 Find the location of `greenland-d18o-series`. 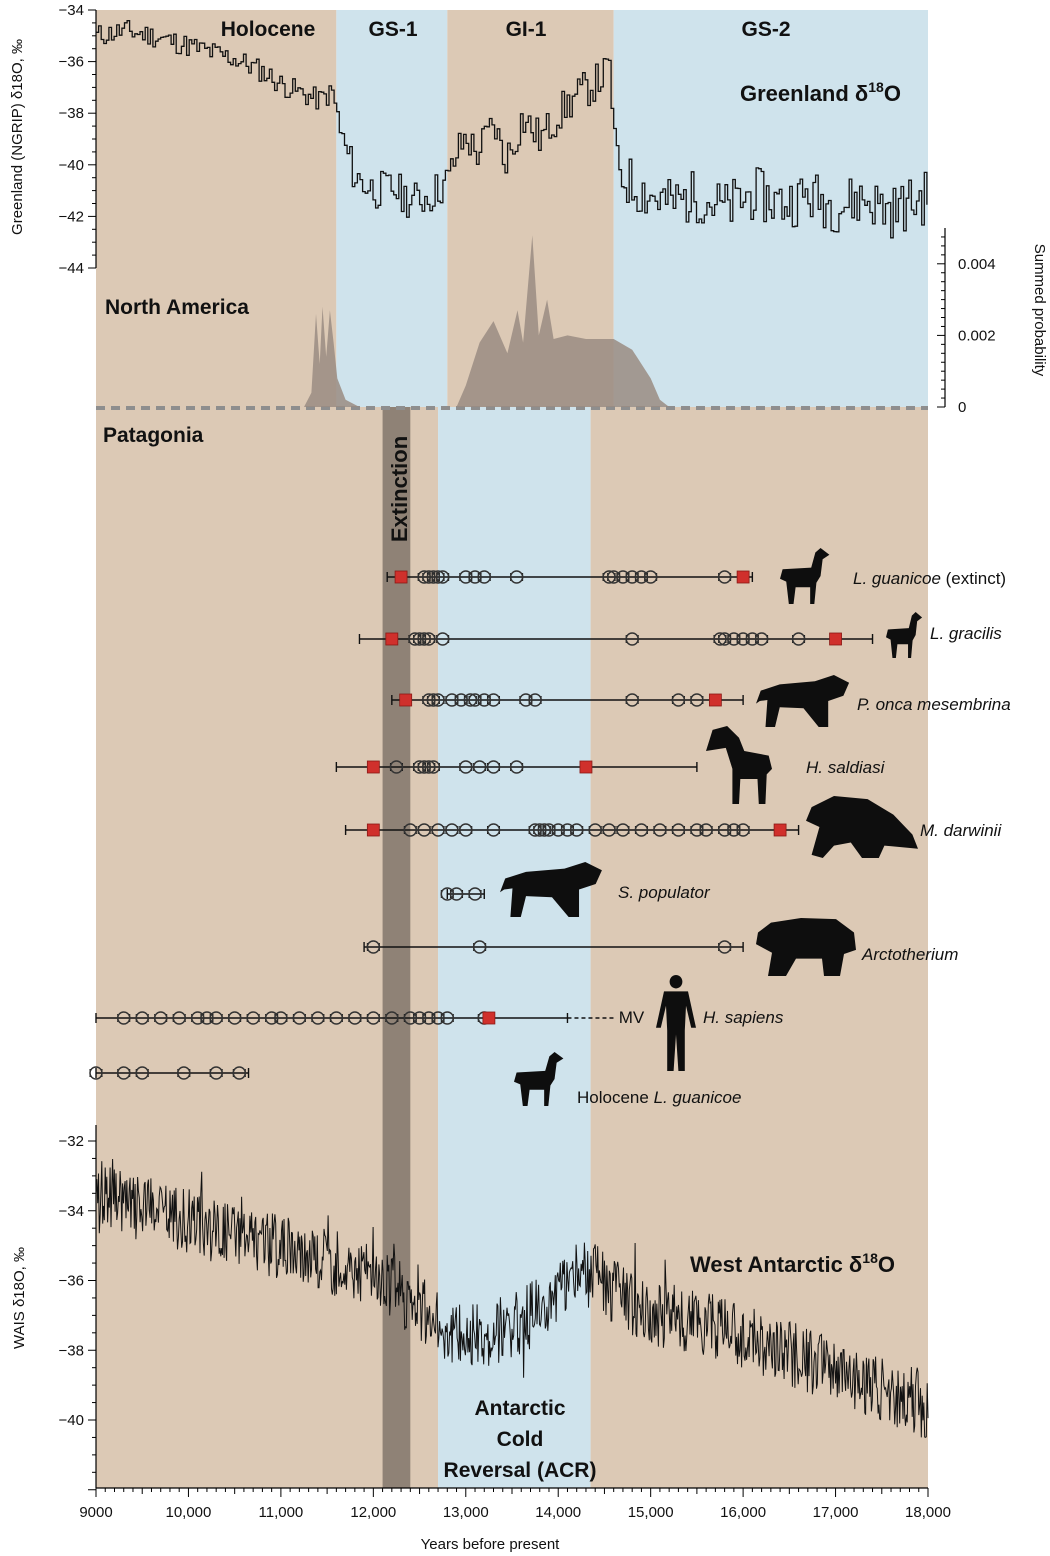

greenland-d18o-series is located at coordinates (512, 129).